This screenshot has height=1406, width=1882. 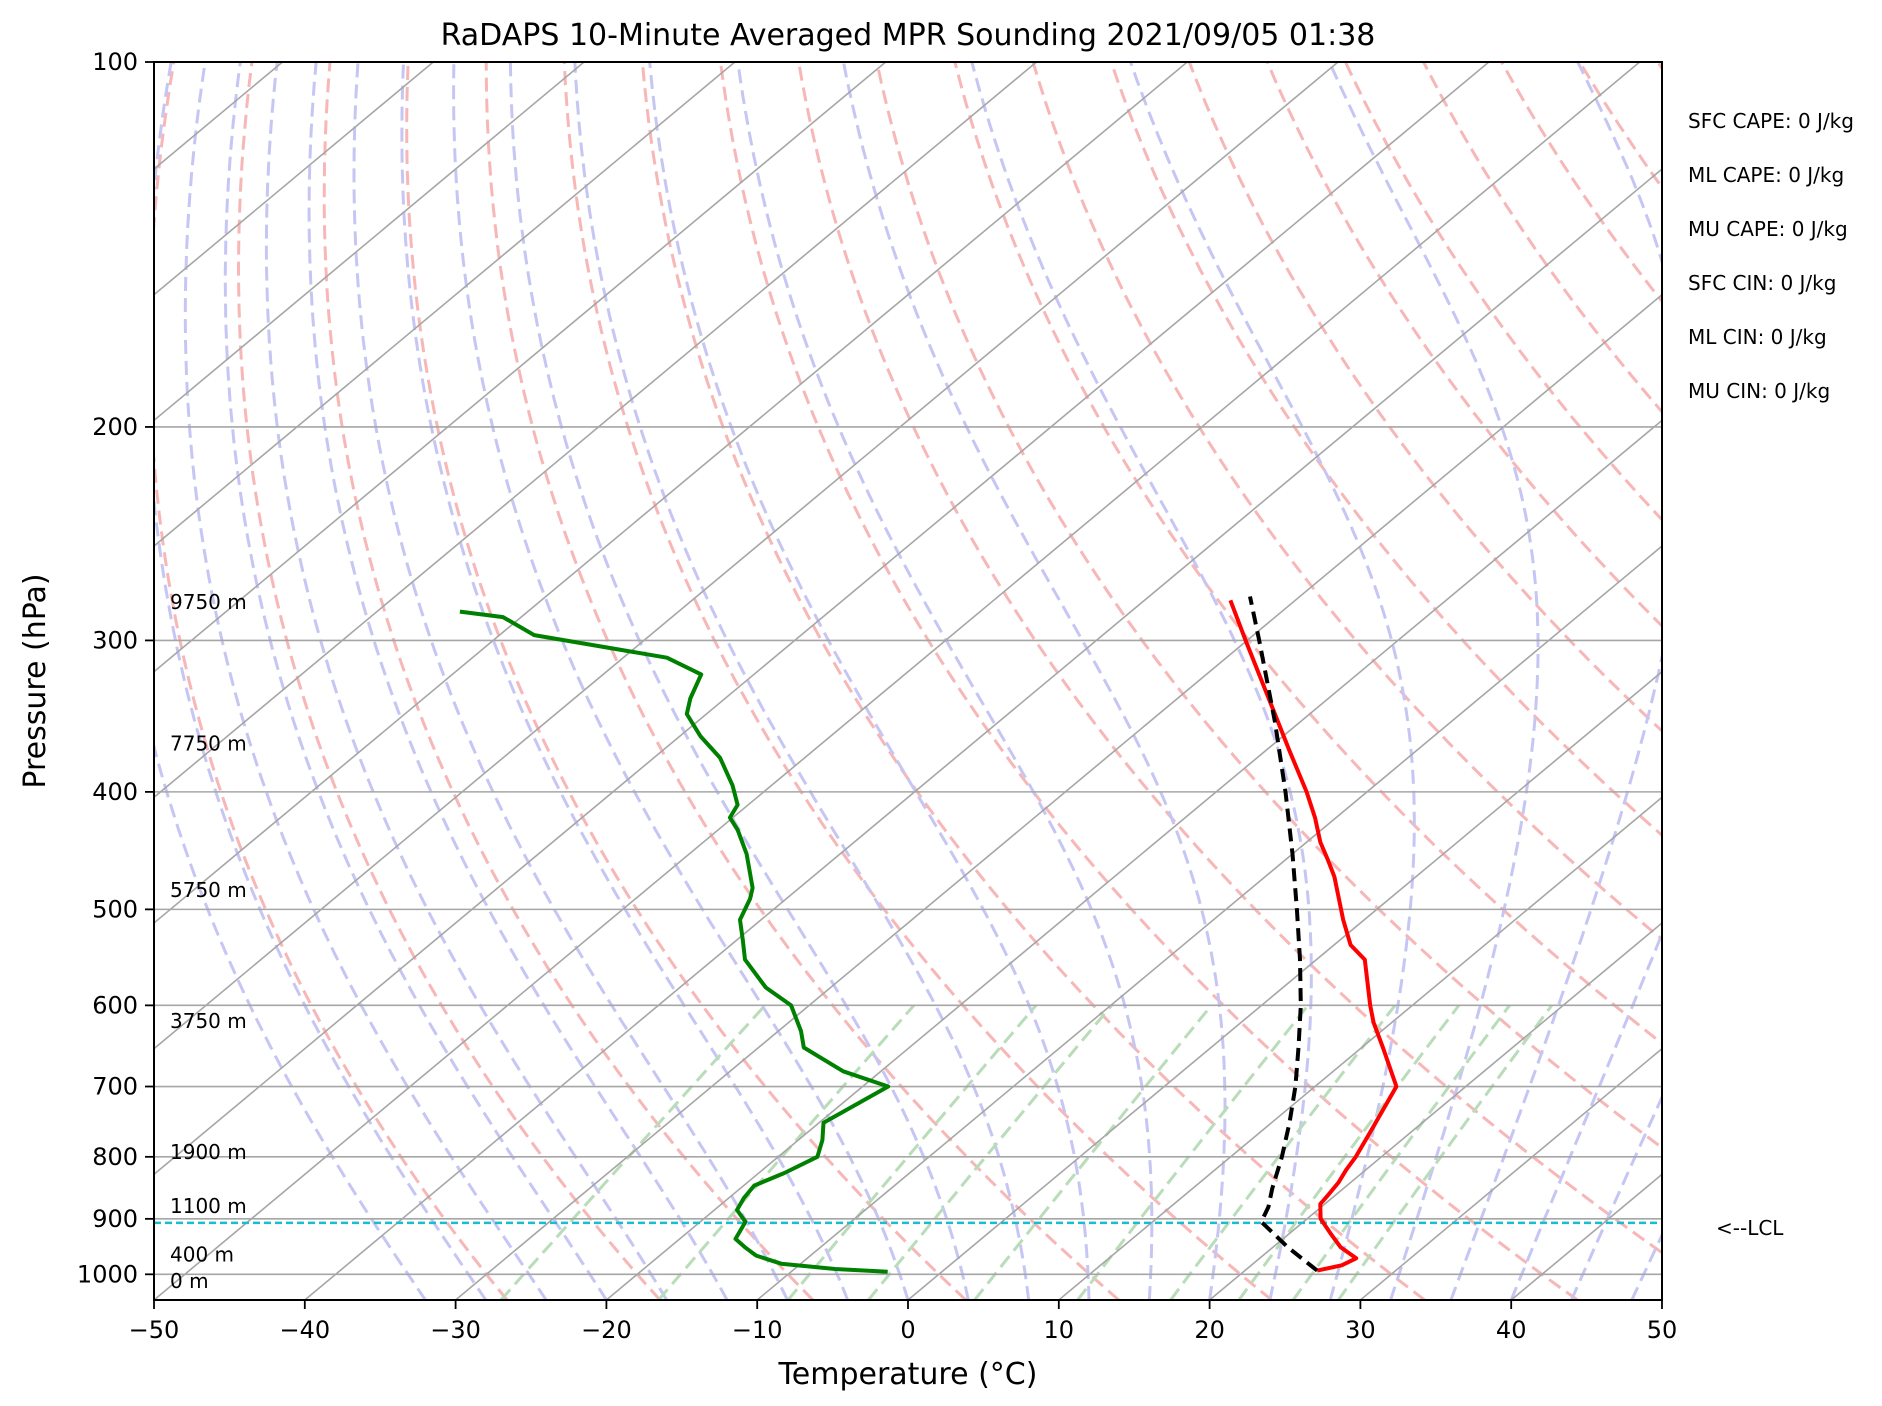 I want to click on y-tick-label: 800, so click(x=115, y=1157).